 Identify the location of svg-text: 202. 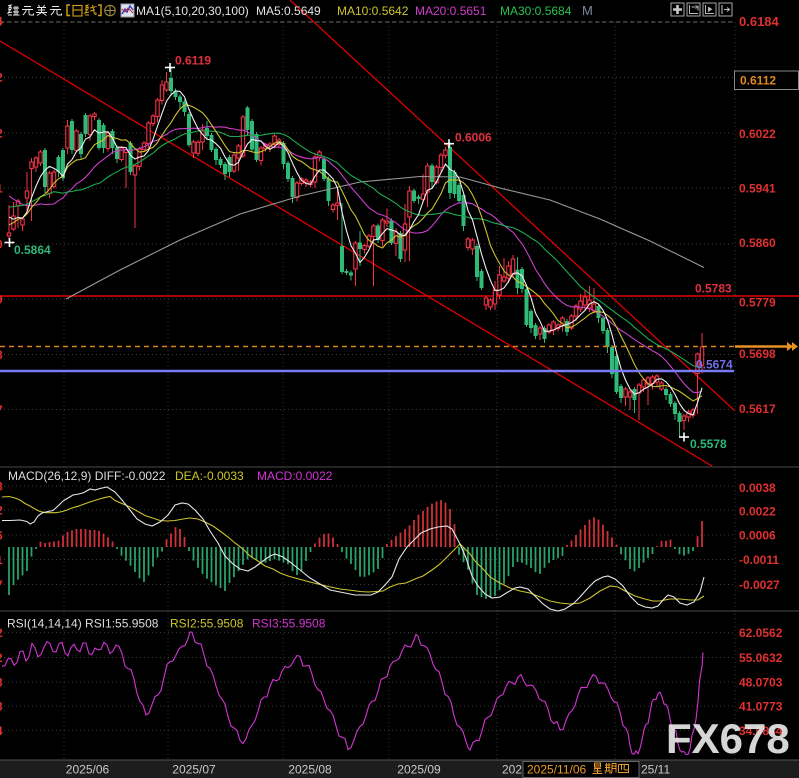
(512, 770).